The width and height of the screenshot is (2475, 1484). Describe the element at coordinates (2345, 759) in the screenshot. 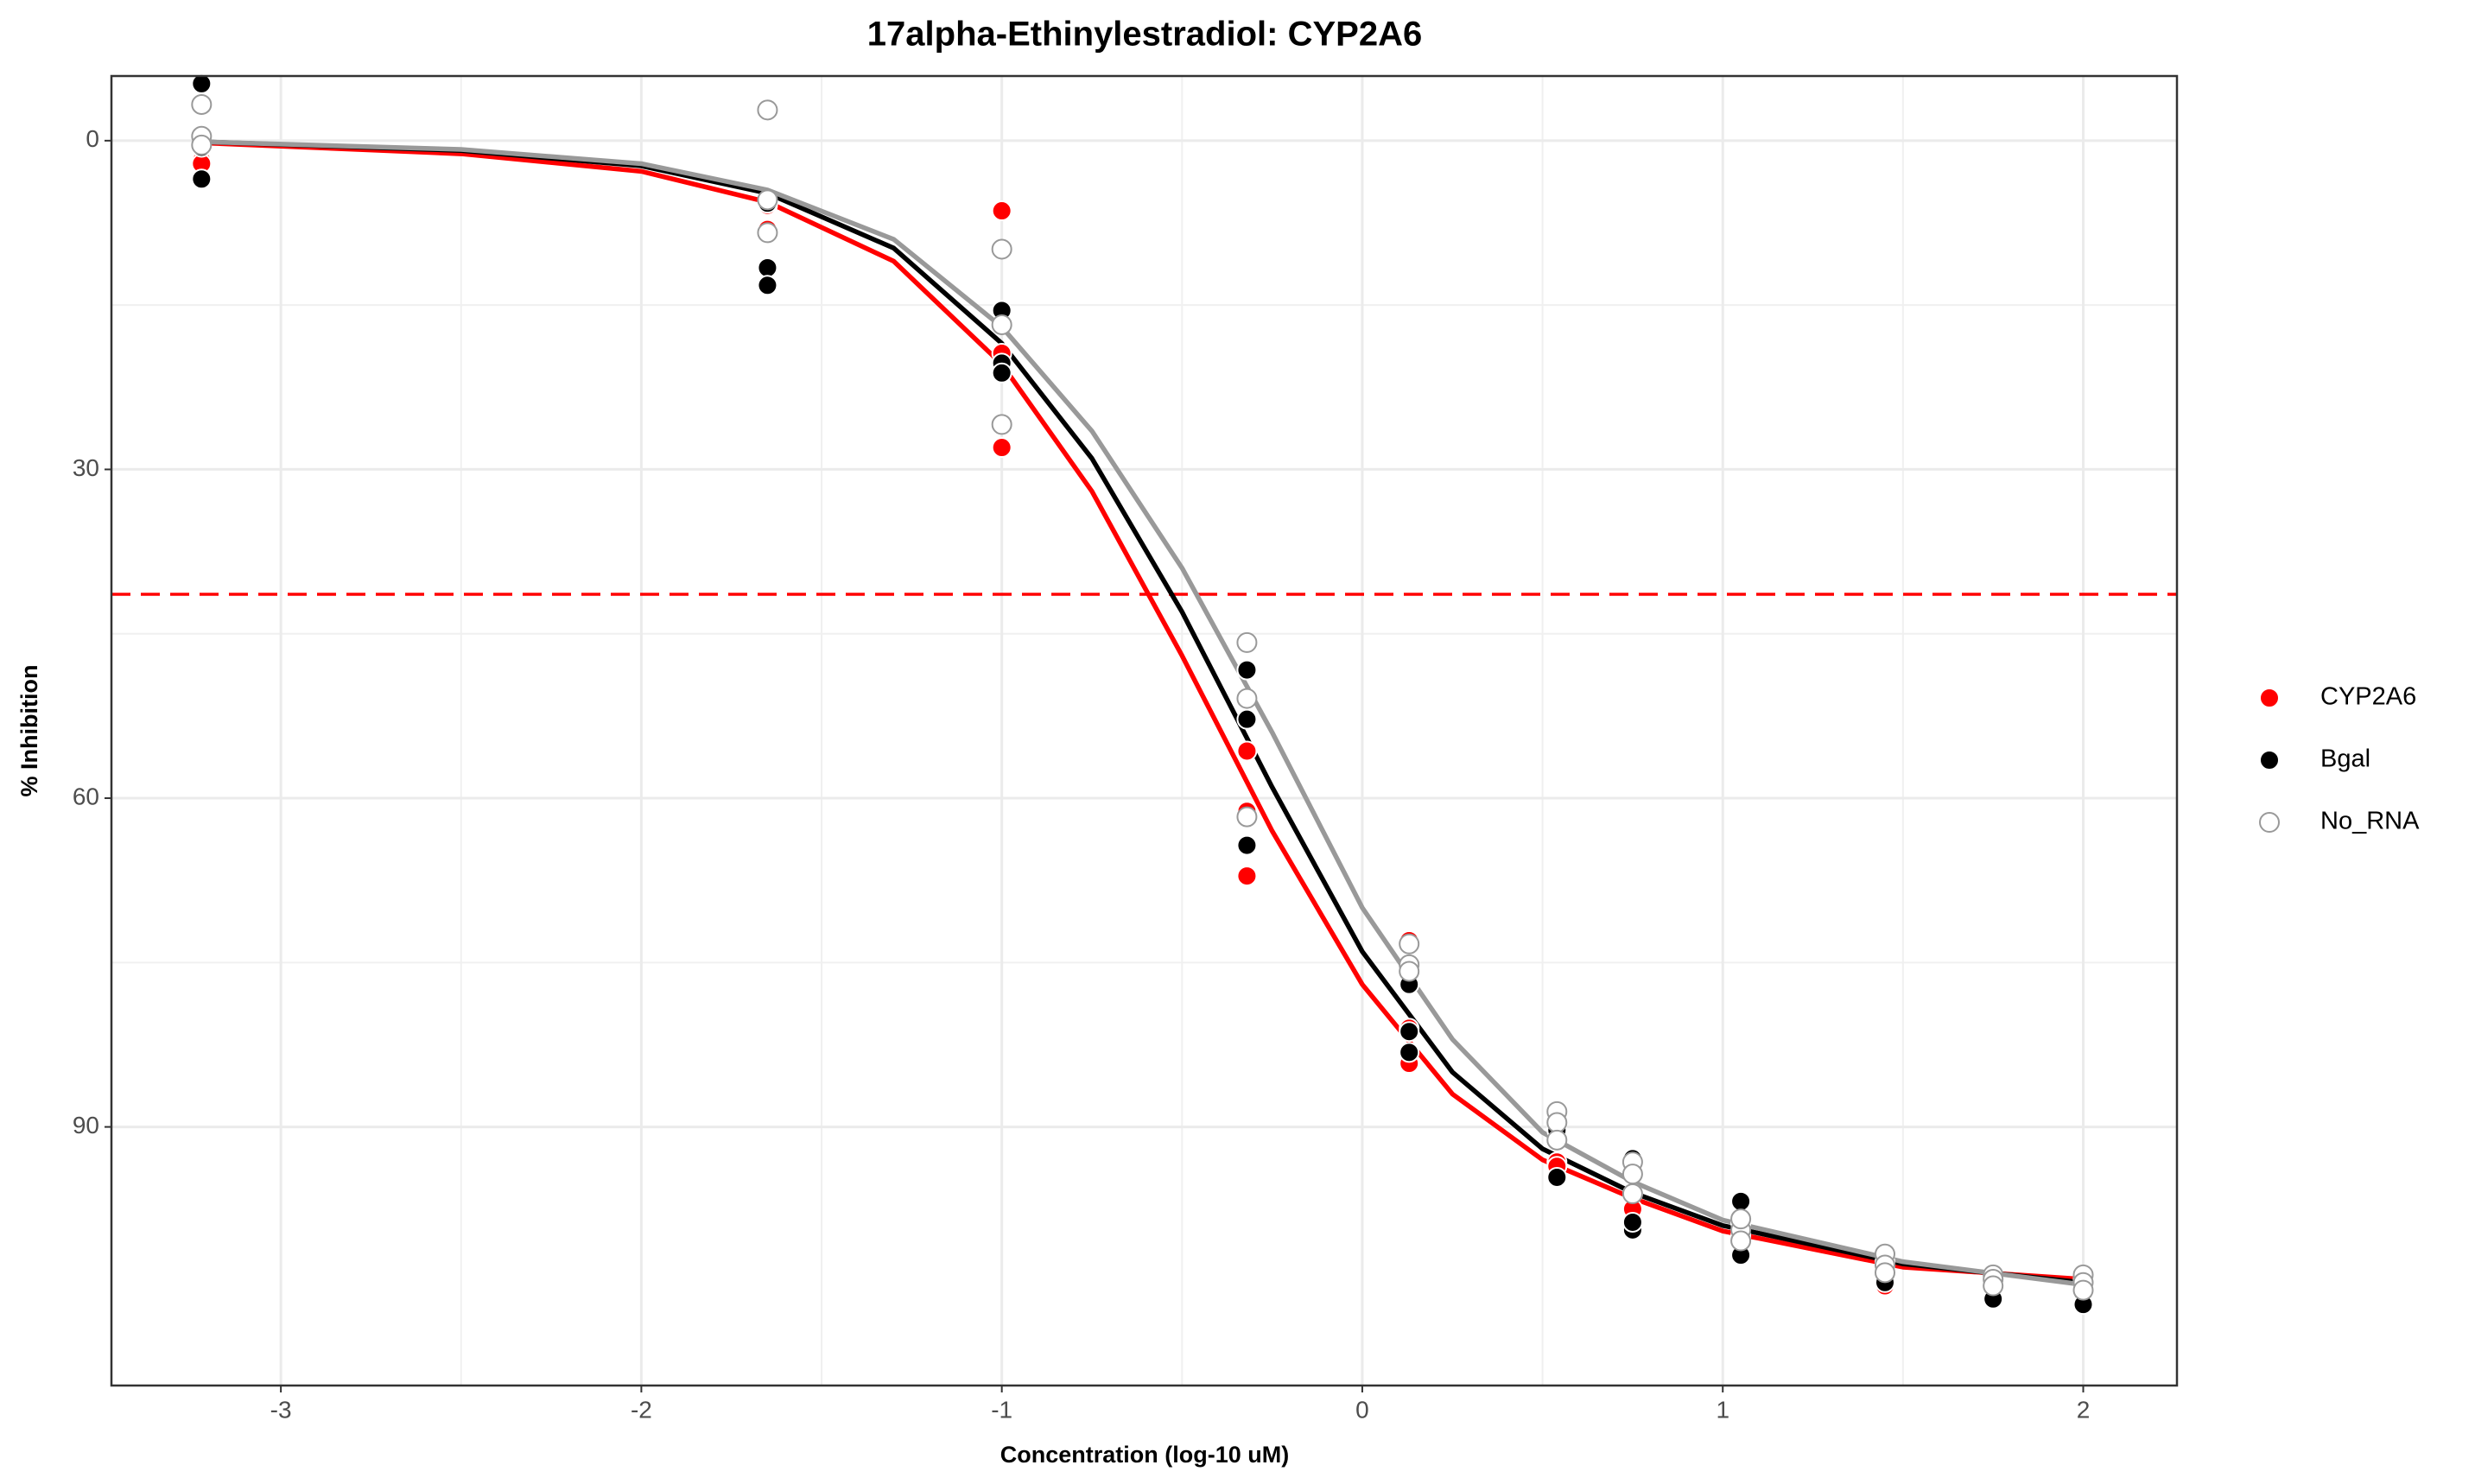

I see `legend-label: Bgal` at that location.